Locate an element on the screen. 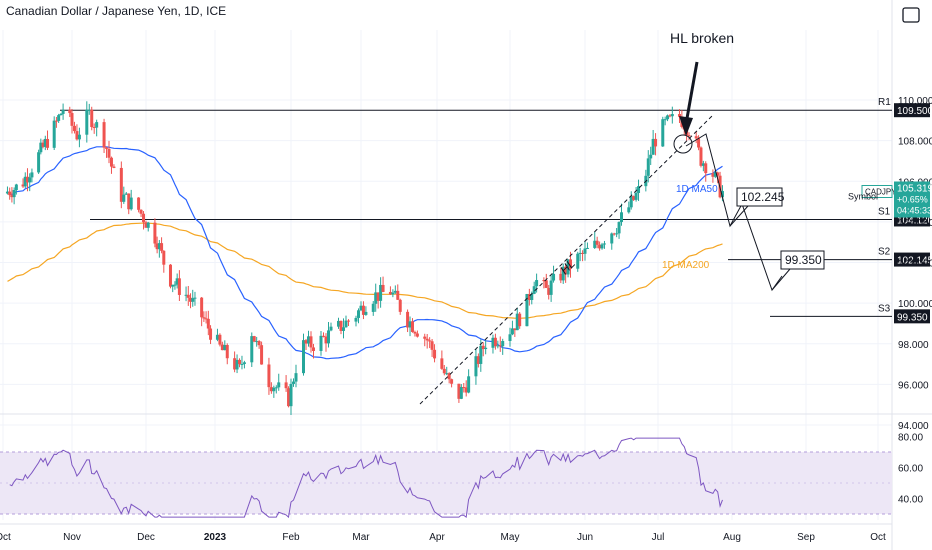 The width and height of the screenshot is (932, 550). ticker-symbol: CADJPY is located at coordinates (881, 191).